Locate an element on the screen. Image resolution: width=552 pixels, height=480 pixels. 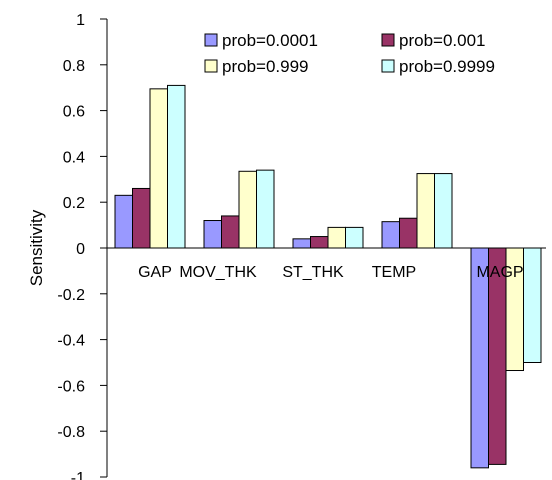
y-tick-label: -0.2 is located at coordinates (71, 295).